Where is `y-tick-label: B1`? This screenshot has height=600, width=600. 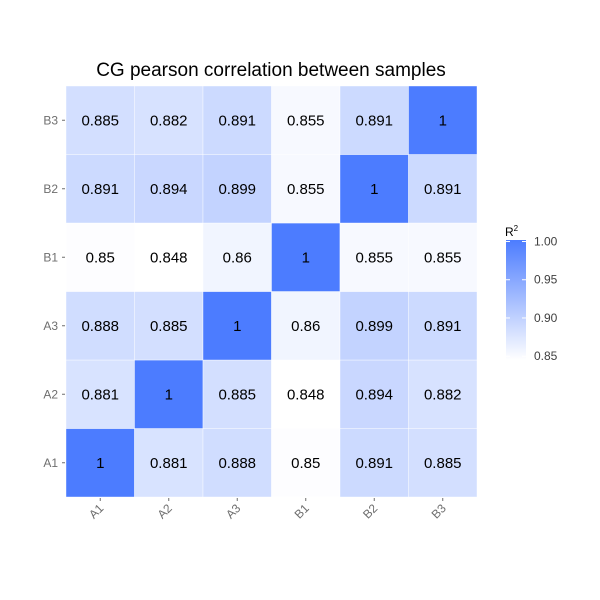
y-tick-label: B1 is located at coordinates (50, 257).